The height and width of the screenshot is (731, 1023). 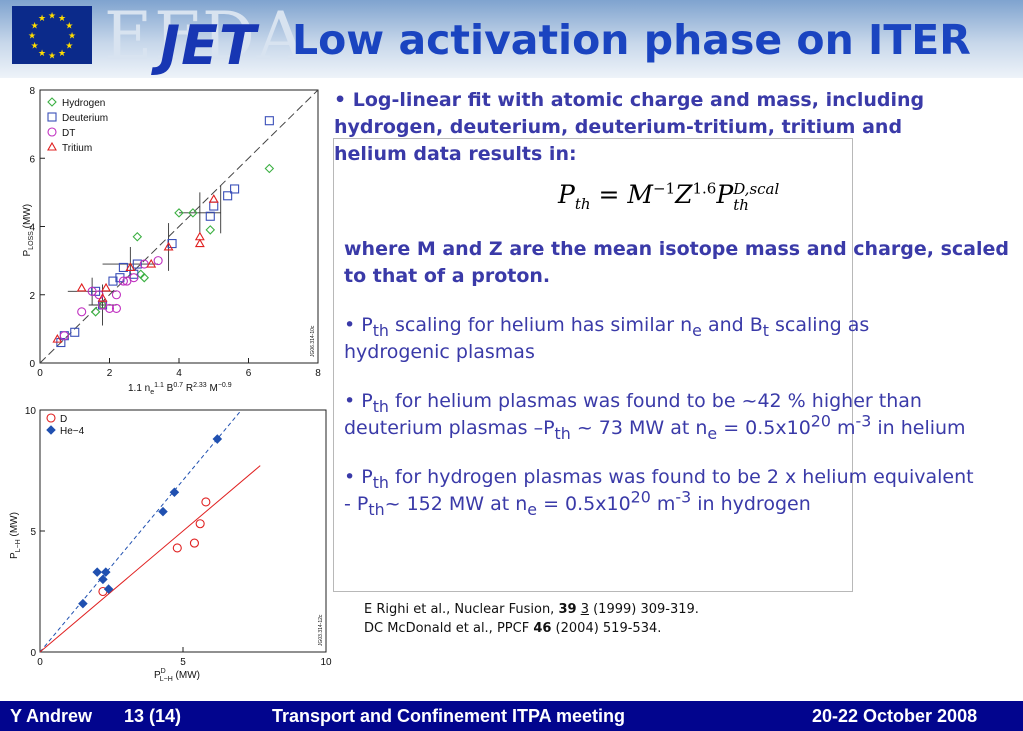 I want to click on y-tick-label: 8, so click(x=32, y=91).